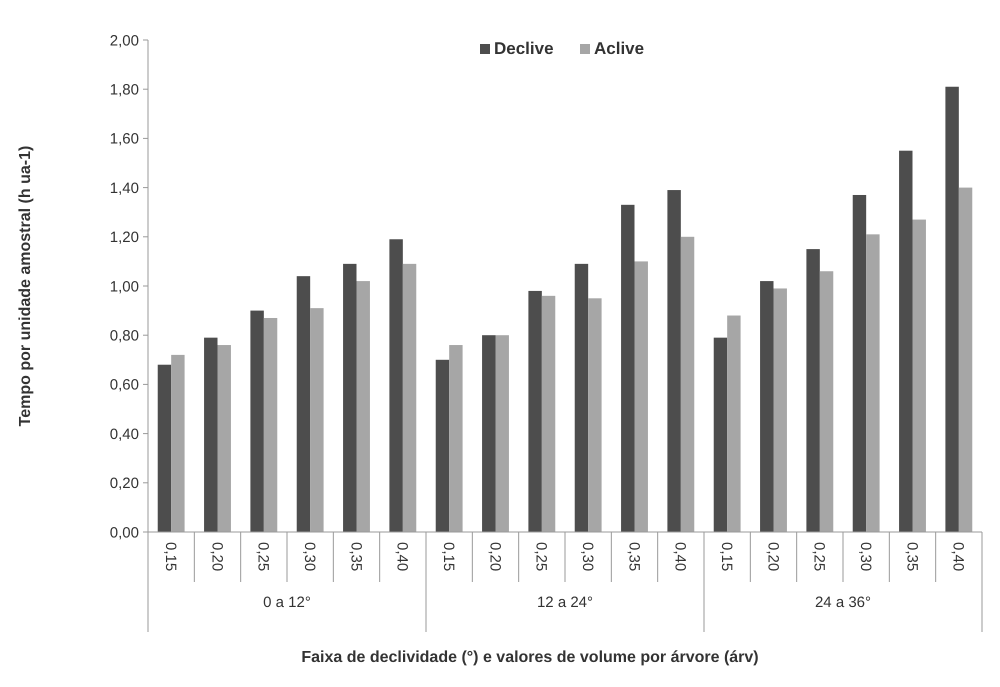 Image resolution: width=1000 pixels, height=687 pixels. What do you see at coordinates (619, 48) in the screenshot?
I see `legend-label: Aclive` at bounding box center [619, 48].